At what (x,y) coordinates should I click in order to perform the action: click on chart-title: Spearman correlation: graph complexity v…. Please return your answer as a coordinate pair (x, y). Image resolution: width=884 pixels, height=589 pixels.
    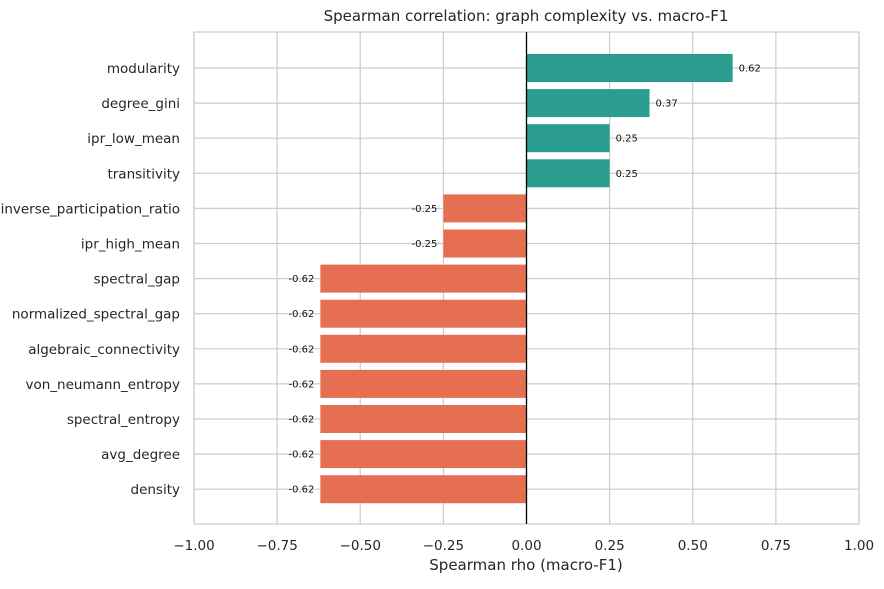
    Looking at the image, I should click on (526, 16).